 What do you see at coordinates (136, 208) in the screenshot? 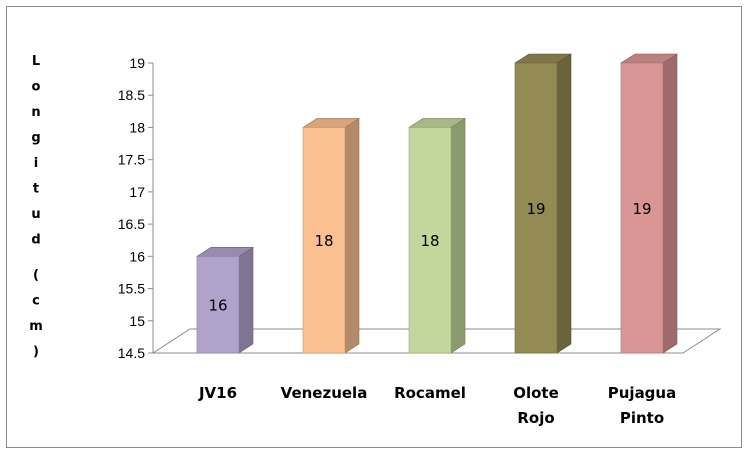
I see `y-axis: 14.5 15 15.5 16 16.5 17 17.5 18 18.5 19` at bounding box center [136, 208].